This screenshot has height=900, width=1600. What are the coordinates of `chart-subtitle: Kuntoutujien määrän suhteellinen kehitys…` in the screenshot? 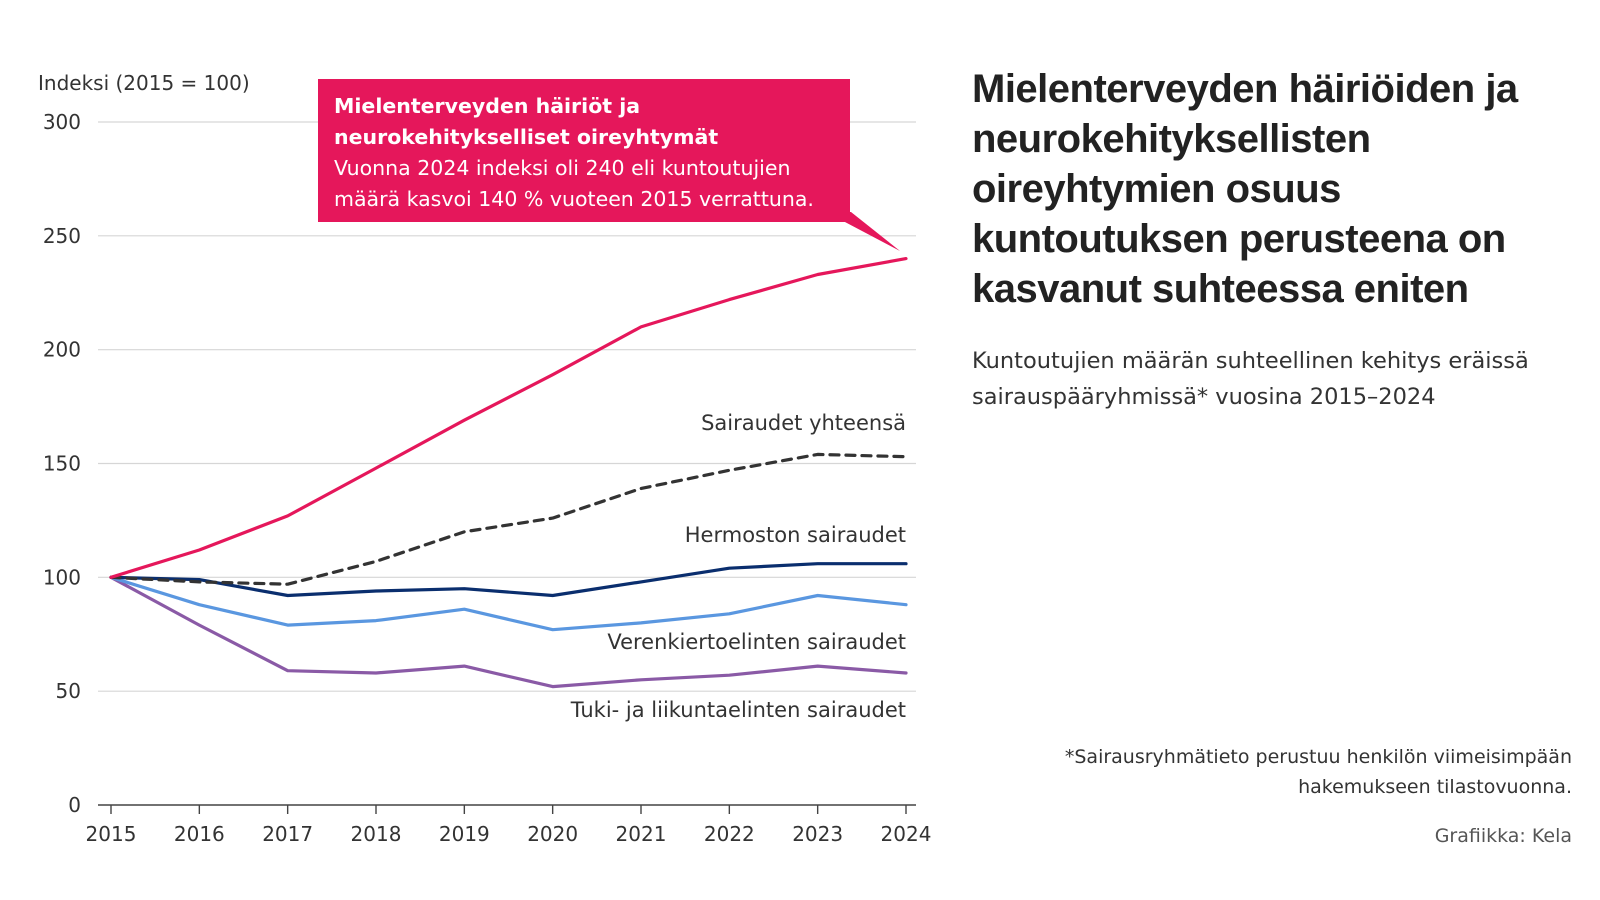 It's located at (1250, 379).